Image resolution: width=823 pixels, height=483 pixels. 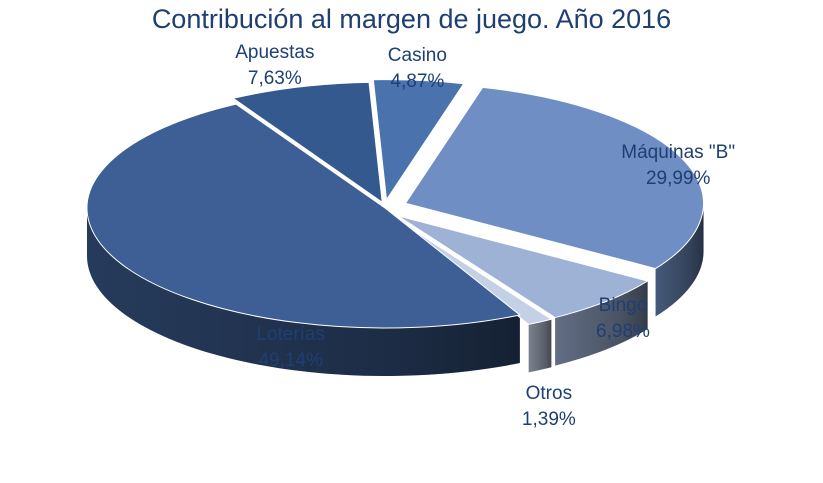 I want to click on slice-label-value: 6,98%, so click(x=623, y=332).